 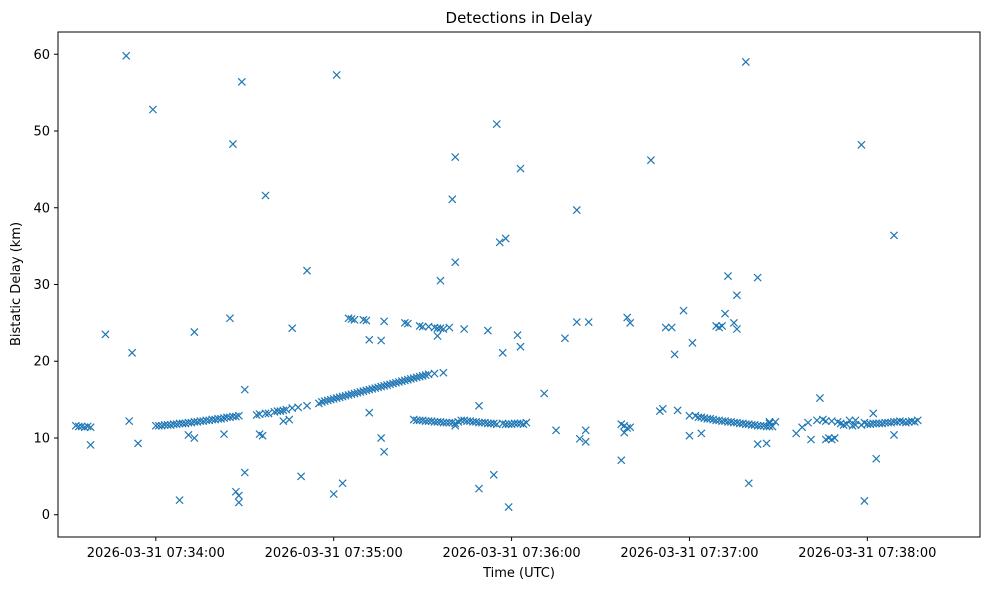 I want to click on y-axis-ticks: 0 10 20 30 40 50 60, so click(x=45, y=285).